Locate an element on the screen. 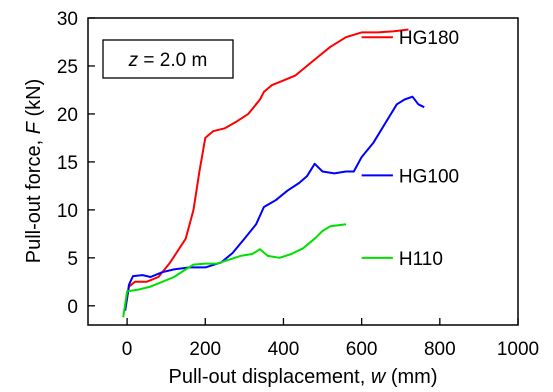 Image resolution: width=553 pixels, height=392 pixels. y-tick-label: 20 is located at coordinates (67, 115).